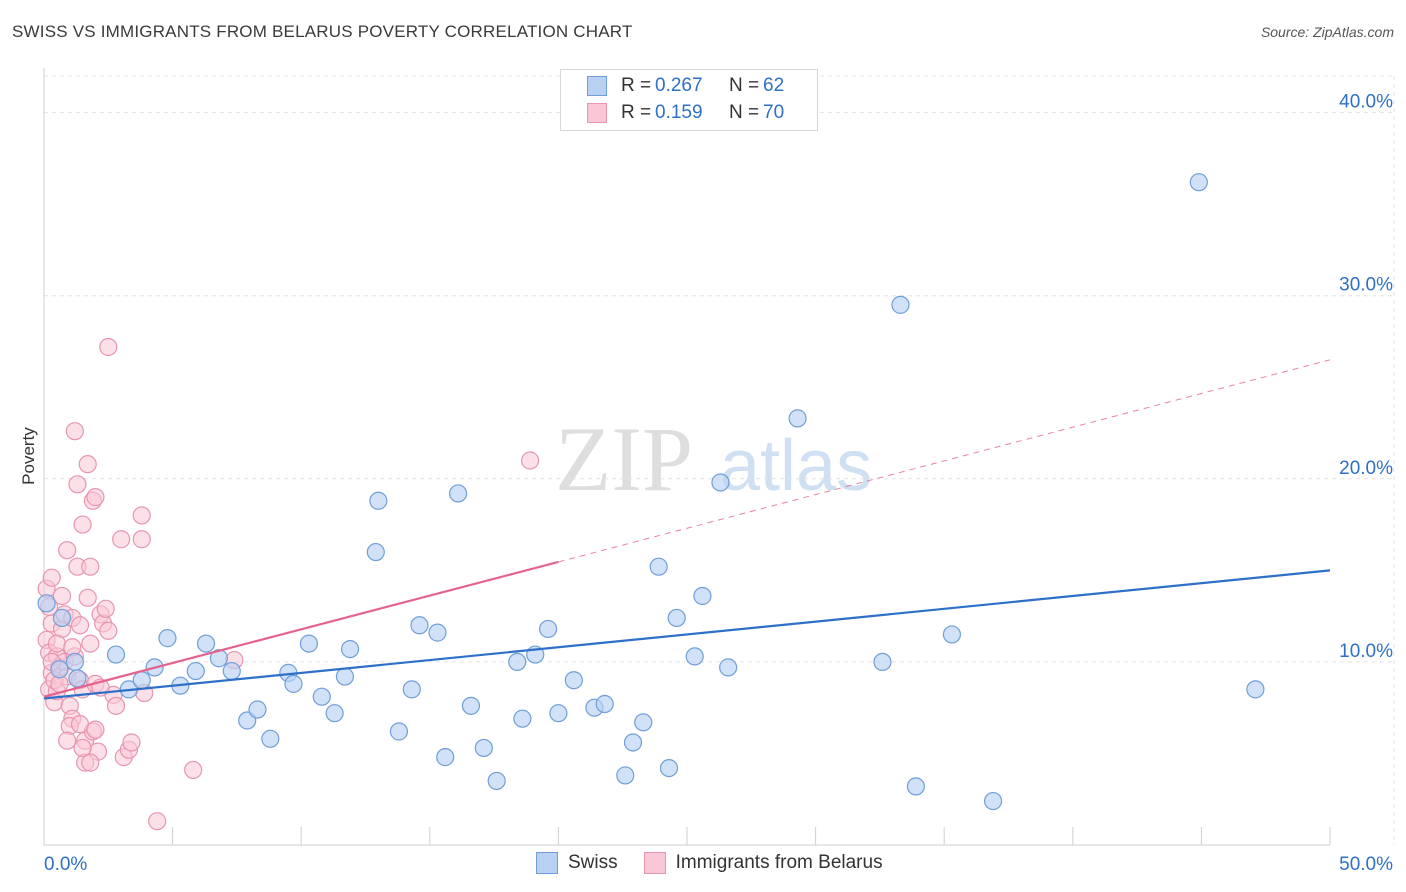 The width and height of the screenshot is (1406, 892). I want to click on belarus-r-value: 0.159, so click(679, 112).